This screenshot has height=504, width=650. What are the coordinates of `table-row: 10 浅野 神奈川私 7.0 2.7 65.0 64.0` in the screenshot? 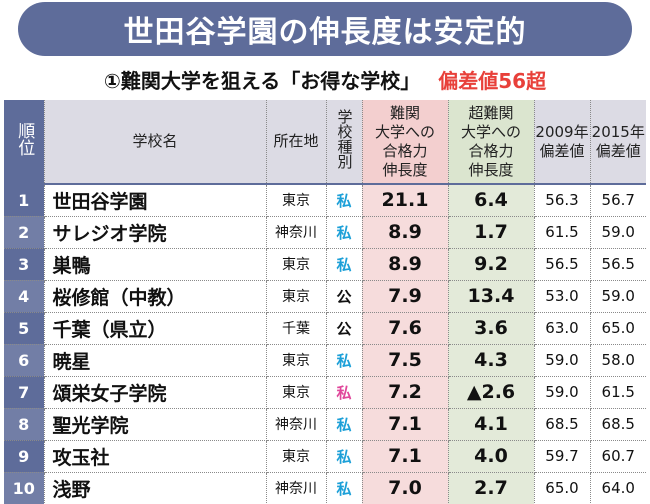 It's located at (325, 488).